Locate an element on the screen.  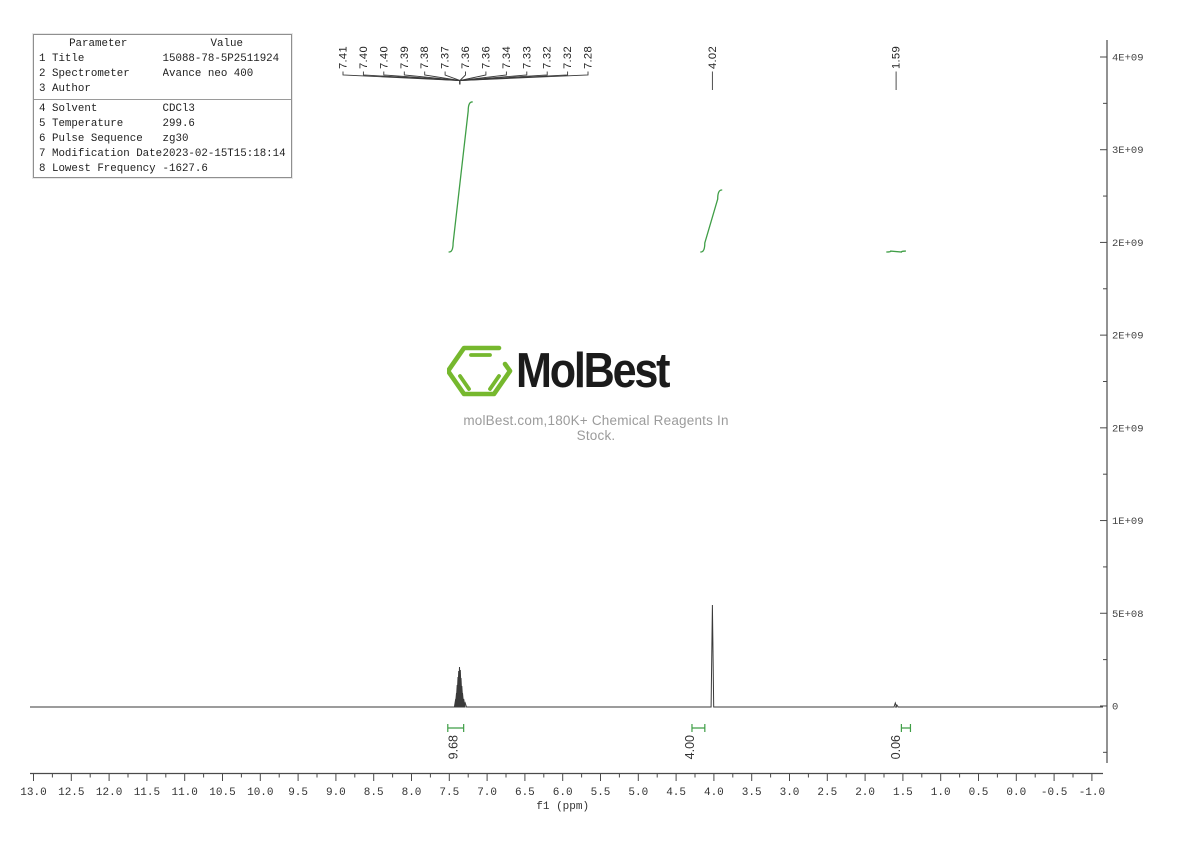
param-table-header-row: Parameter Value is located at coordinates (162, 43).